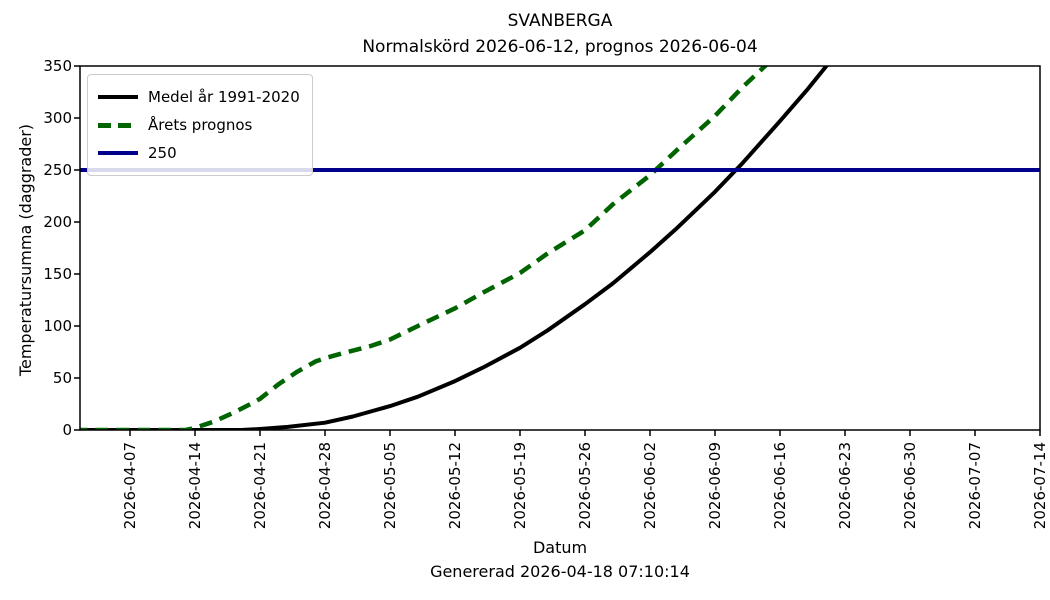 This screenshot has width=1050, height=600. I want to click on x-tick-label: 2026-05-05, so click(390, 486).